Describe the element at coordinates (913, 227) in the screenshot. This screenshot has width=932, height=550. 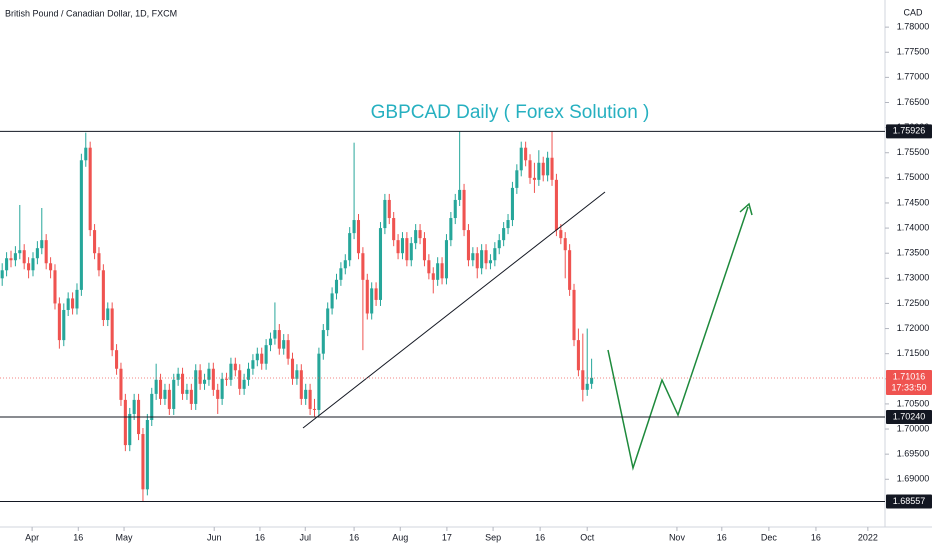
I see `y-tick-label: 1.74000` at that location.